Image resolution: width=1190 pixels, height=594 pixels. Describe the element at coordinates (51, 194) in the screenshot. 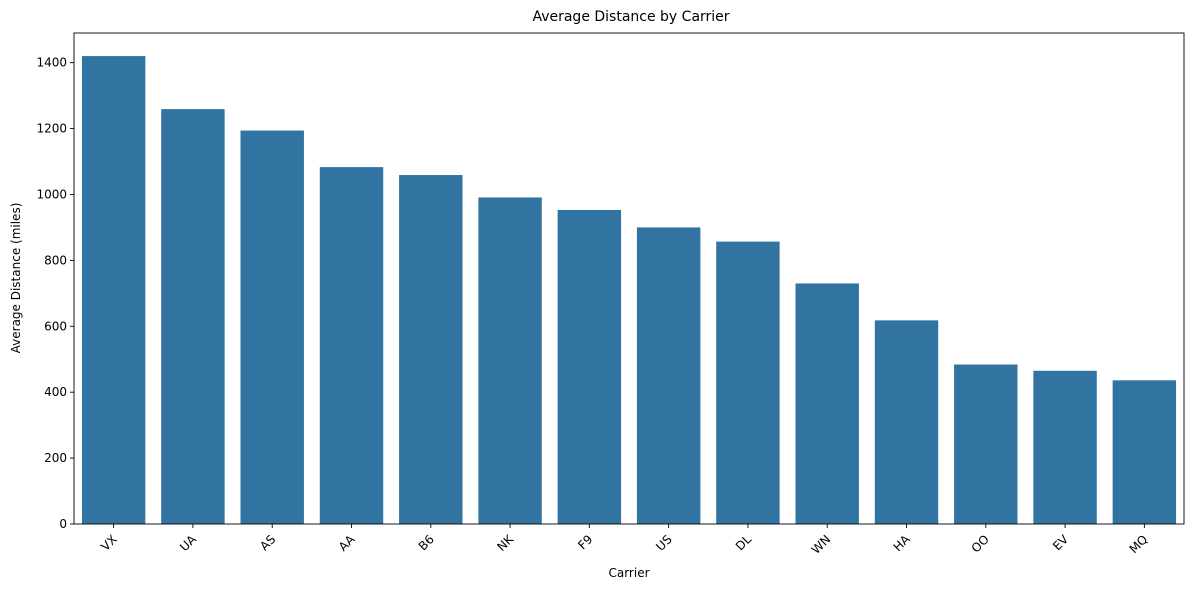

I see `y-tick-label: 1000` at that location.